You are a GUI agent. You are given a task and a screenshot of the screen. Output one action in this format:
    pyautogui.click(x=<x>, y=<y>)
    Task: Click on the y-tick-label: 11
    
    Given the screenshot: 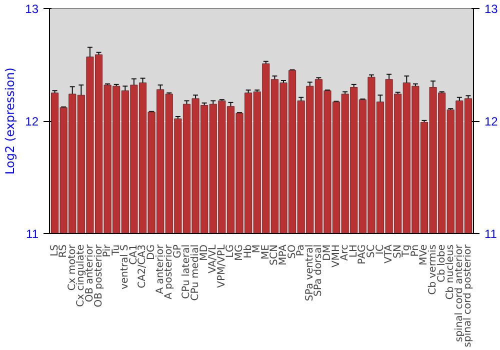 What is the action you would take?
    pyautogui.click(x=32, y=234)
    